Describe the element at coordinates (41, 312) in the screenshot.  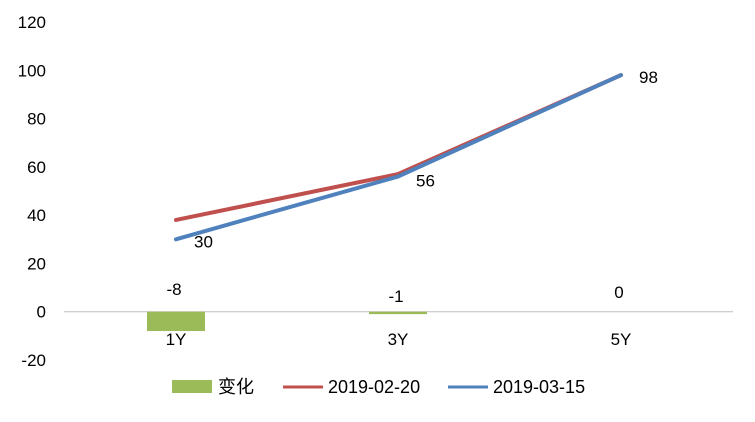
I see `y-tick-label: 0` at that location.